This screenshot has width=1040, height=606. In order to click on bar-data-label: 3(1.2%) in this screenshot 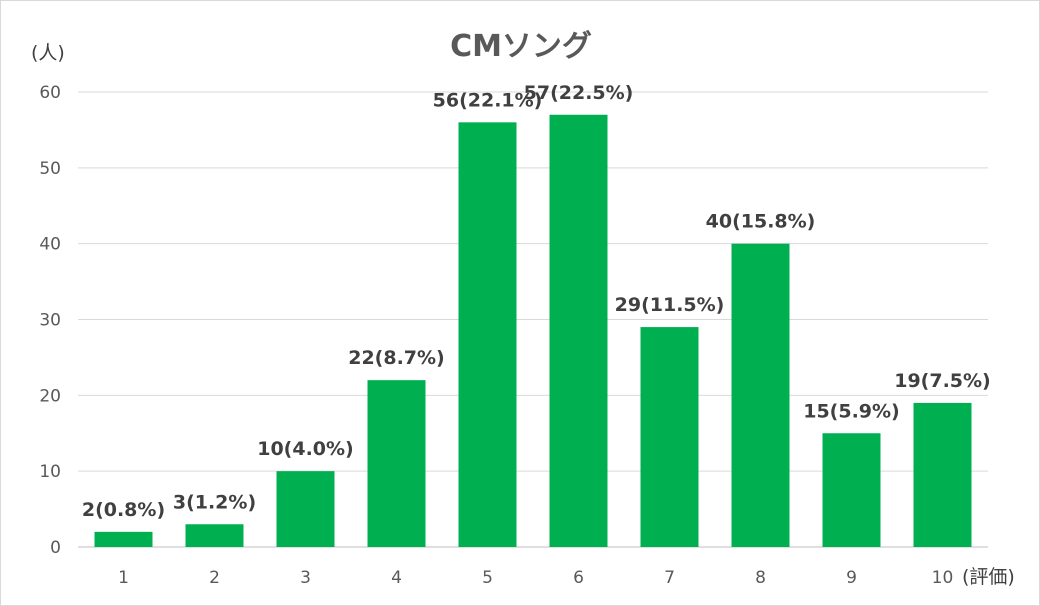, I will do `click(214, 502)`.